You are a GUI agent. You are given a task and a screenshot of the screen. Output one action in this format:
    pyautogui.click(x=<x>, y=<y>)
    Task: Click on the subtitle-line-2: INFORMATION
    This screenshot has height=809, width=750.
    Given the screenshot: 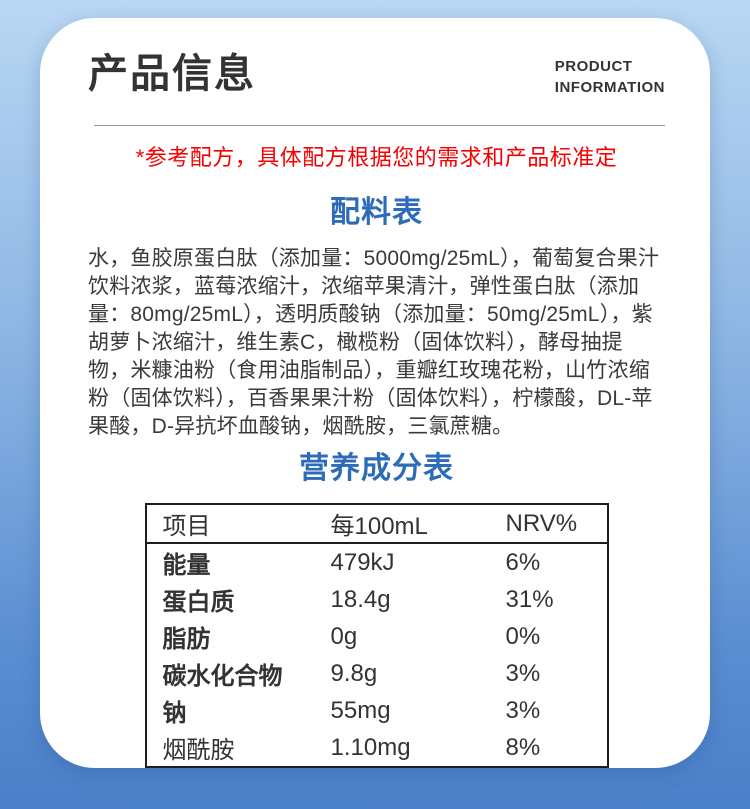 What is the action you would take?
    pyautogui.click(x=609, y=87)
    